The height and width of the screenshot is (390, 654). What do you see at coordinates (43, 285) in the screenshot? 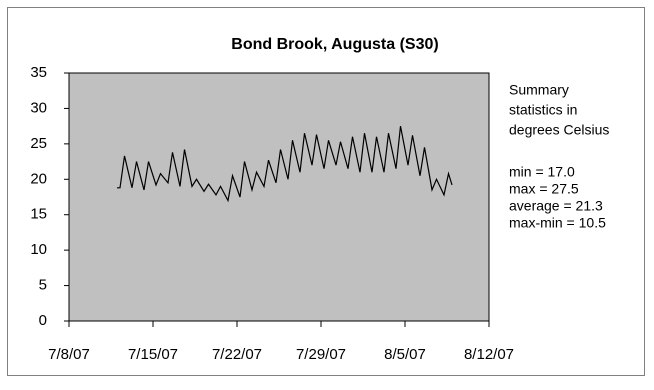
I see `y-tick-label: 5` at bounding box center [43, 285].